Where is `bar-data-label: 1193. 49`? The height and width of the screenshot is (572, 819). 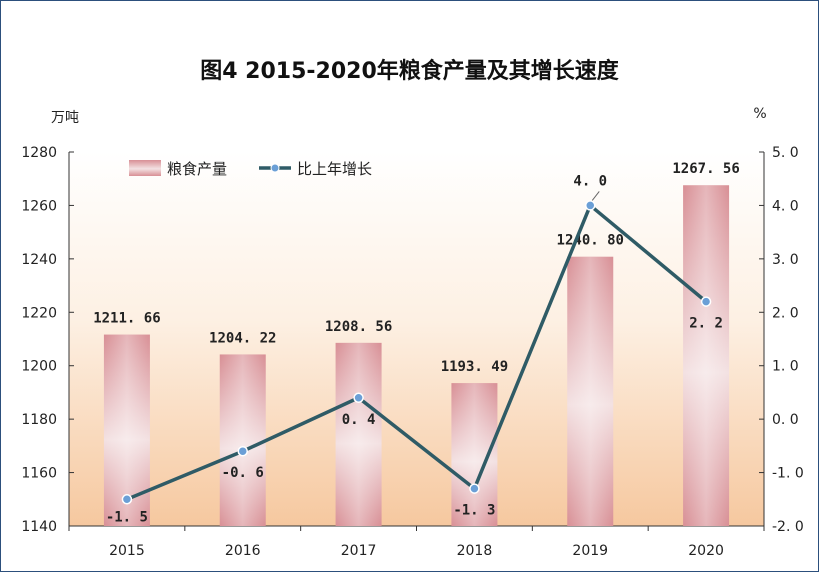 bar-data-label: 1193. 49 is located at coordinates (474, 367).